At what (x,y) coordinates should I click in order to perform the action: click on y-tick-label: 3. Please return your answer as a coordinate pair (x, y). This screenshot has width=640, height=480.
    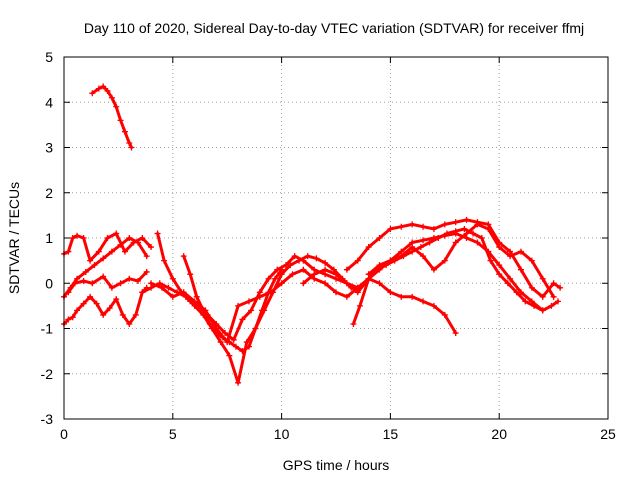
    Looking at the image, I should click on (49, 148).